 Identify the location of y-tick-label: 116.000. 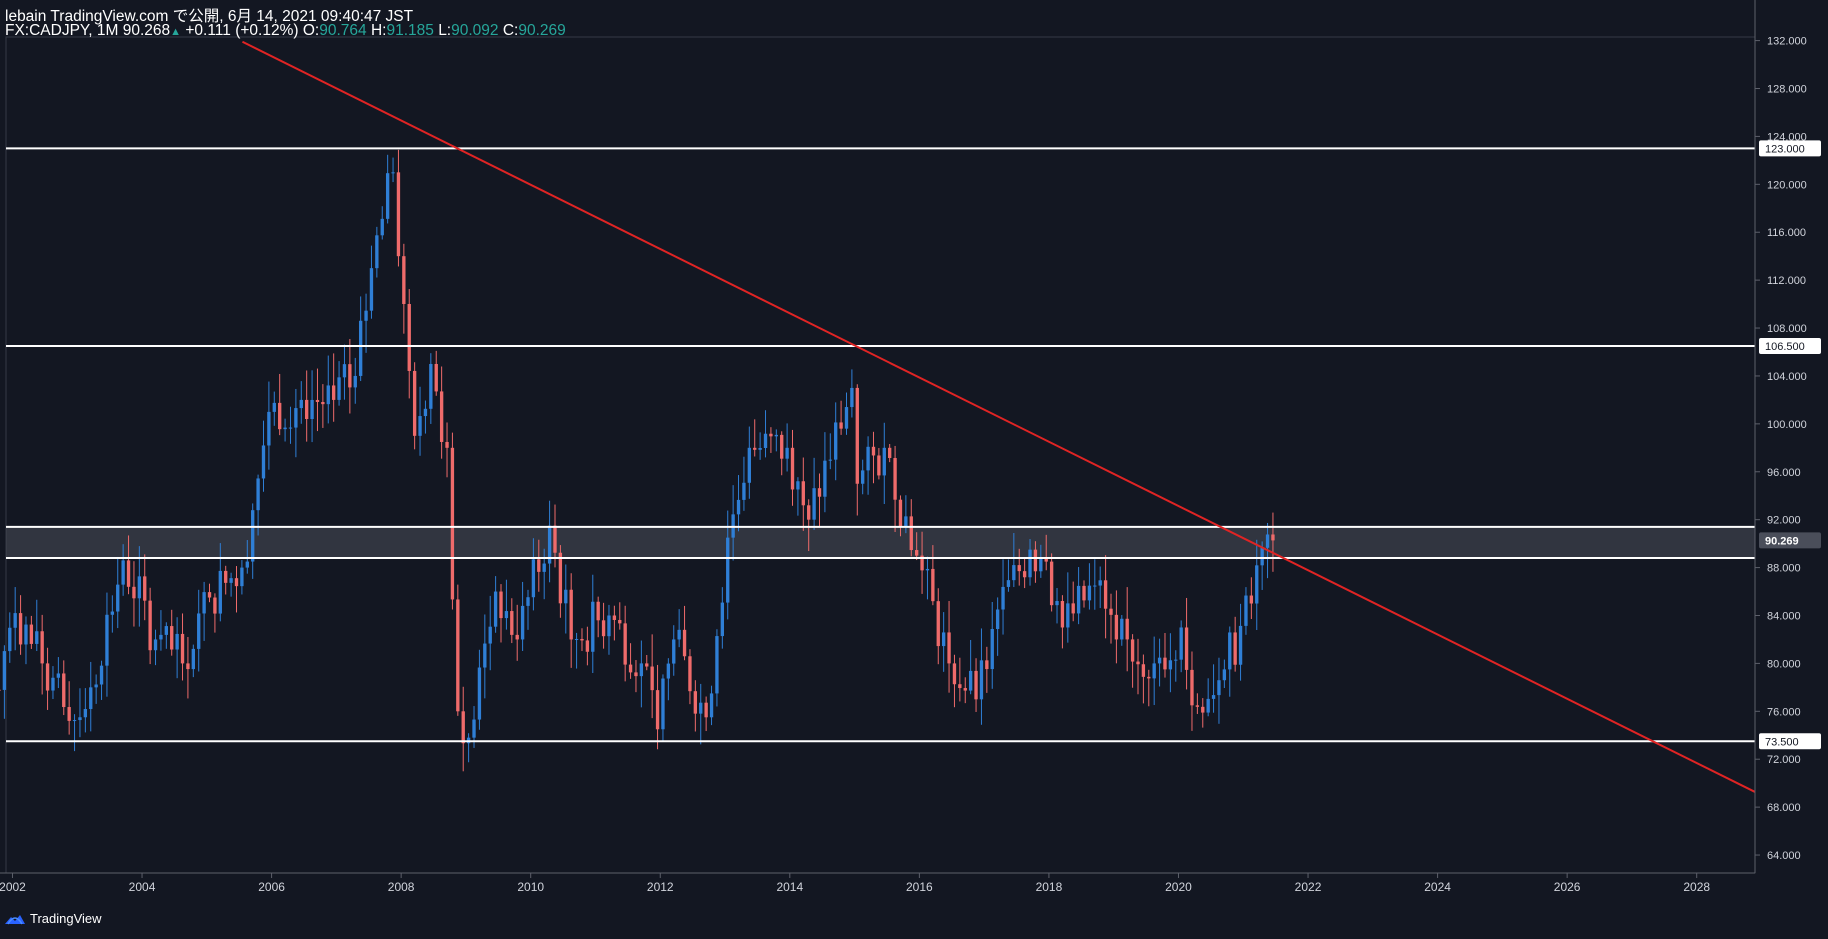
(1786, 233).